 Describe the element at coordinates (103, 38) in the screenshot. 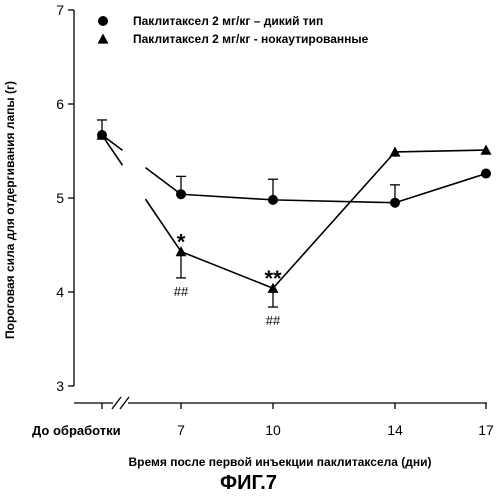

I see `legend-marker-triangle` at that location.